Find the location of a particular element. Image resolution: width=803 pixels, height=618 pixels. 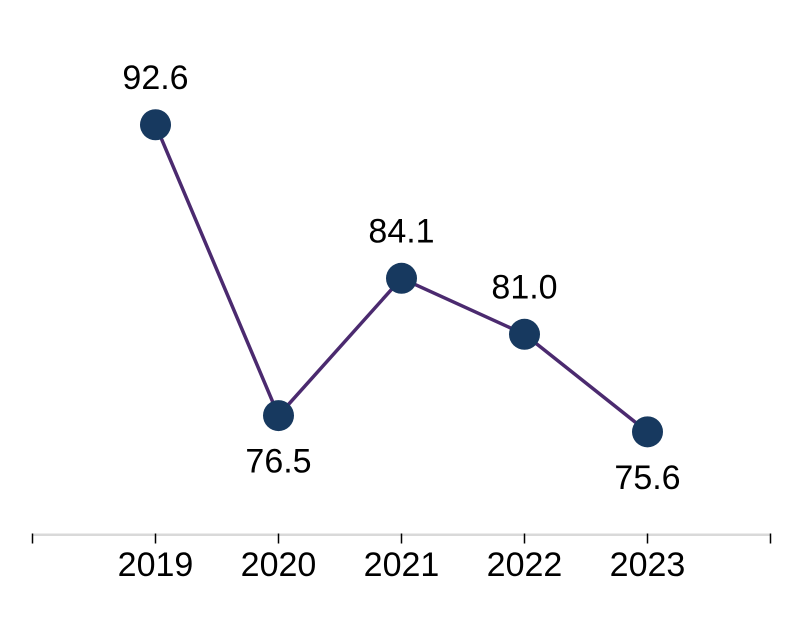

data-point-2022 is located at coordinates (524, 334).